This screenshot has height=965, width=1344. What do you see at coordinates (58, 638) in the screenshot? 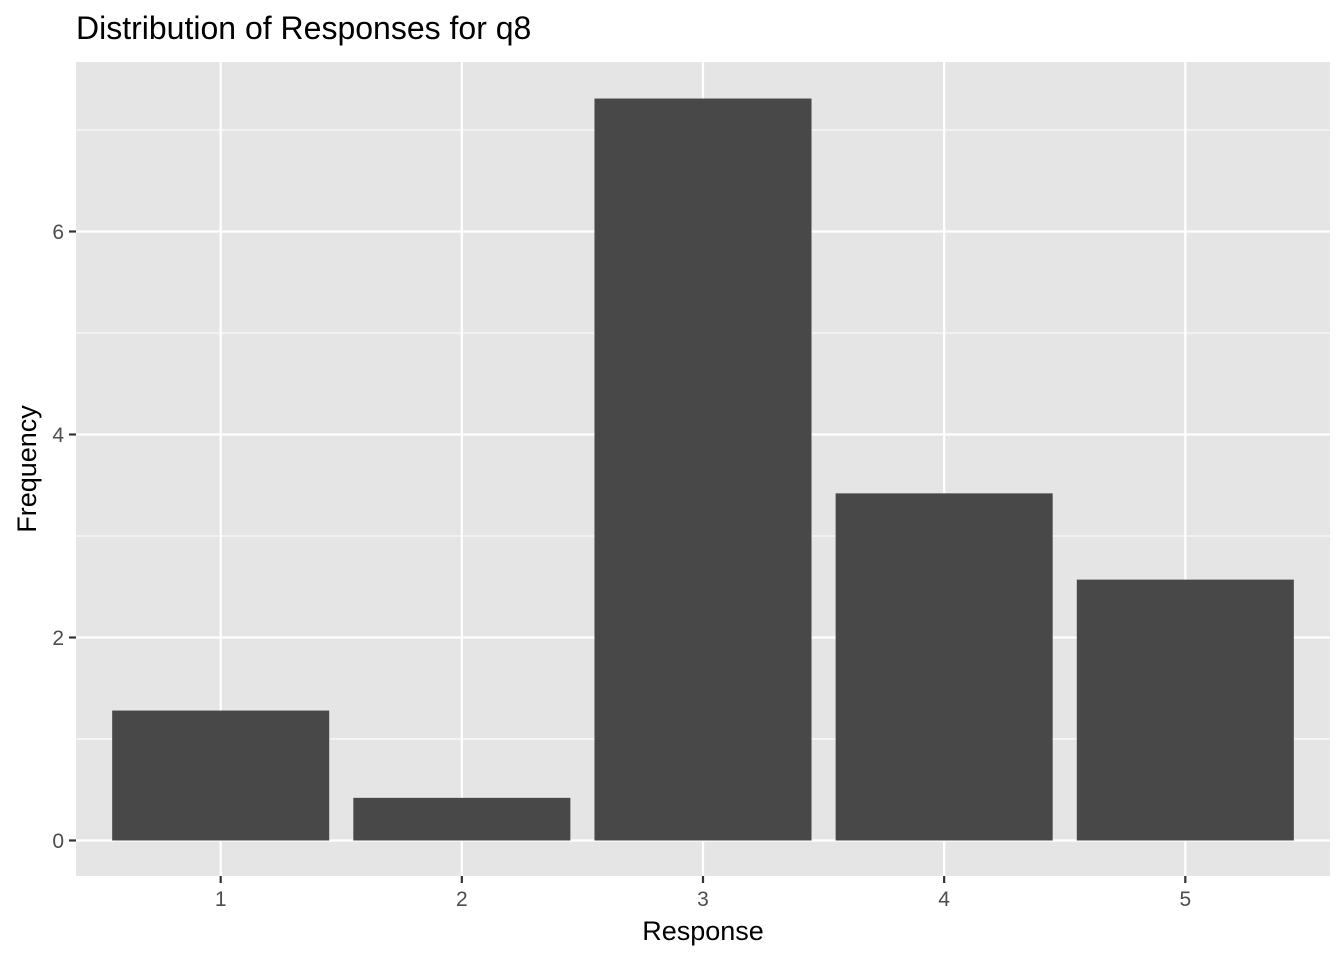
I see `y-tick-label: 2` at bounding box center [58, 638].